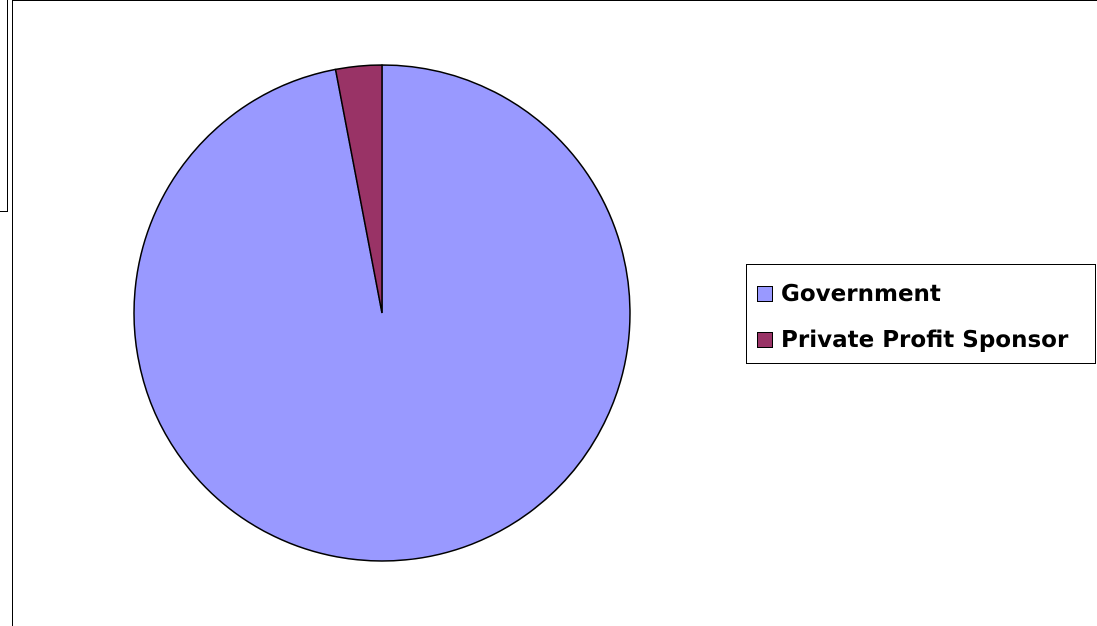 The width and height of the screenshot is (1097, 626). Describe the element at coordinates (925, 340) in the screenshot. I see `legend-label-private-profit-sponsor: Private Profit Sponsor` at that location.